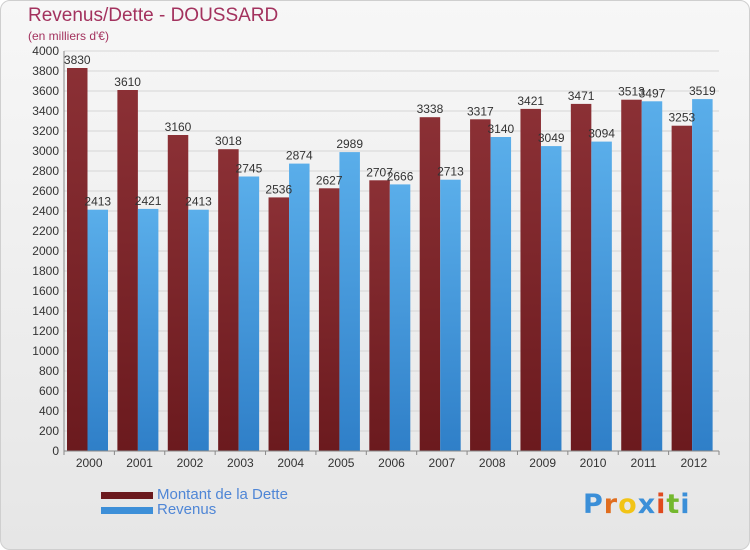 This screenshot has width=750, height=550. Describe the element at coordinates (542, 463) in the screenshot. I see `x-tick-label: 2009` at that location.